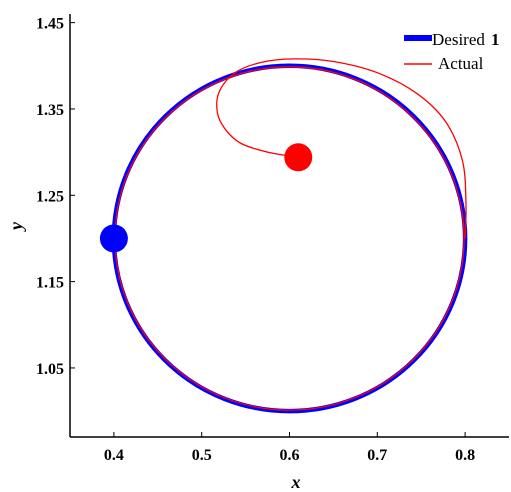 Image resolution: width=511 pixels, height=492 pixels. Describe the element at coordinates (113, 238) in the screenshot. I see `start-marker` at that location.